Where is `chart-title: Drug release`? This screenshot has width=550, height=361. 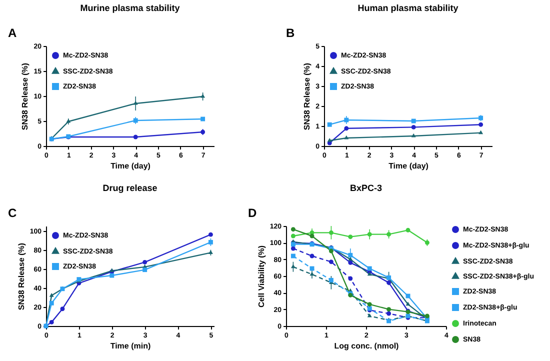 chart-title: Drug release is located at coordinates (130, 188).